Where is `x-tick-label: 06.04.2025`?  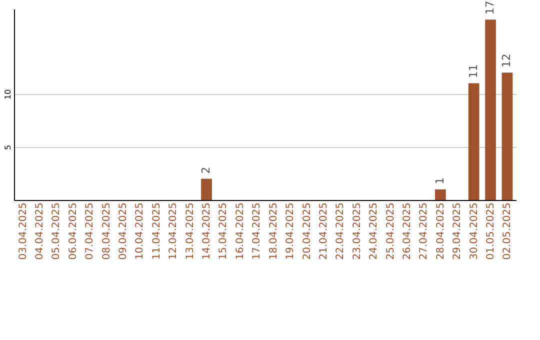
x-tick-label: 06.04.2025 is located at coordinates (73, 231).